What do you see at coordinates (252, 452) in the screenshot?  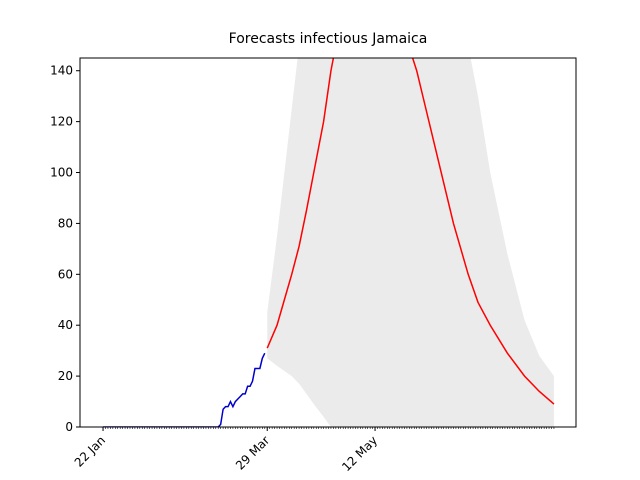 I see `x-tick-label: 29 Mar` at bounding box center [252, 452].